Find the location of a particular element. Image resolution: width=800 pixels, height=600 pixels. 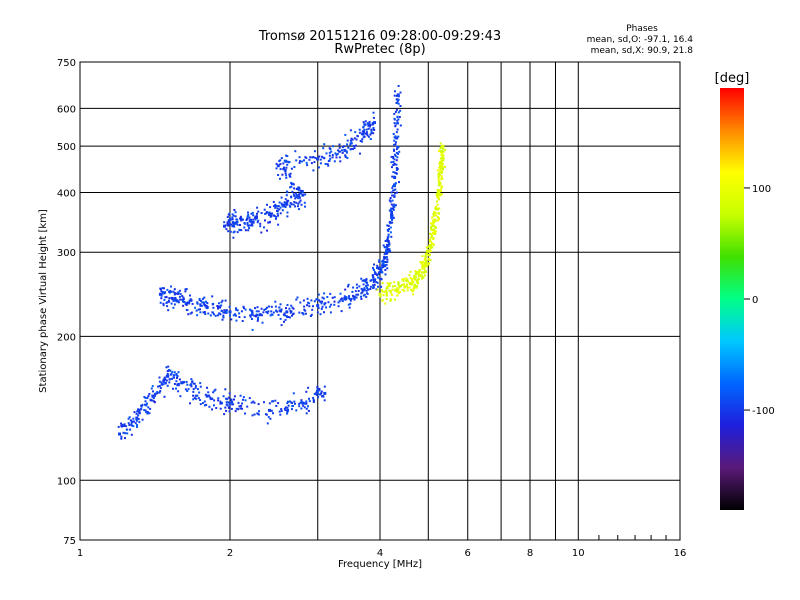

y-tick-label: 600 is located at coordinates (66, 109).